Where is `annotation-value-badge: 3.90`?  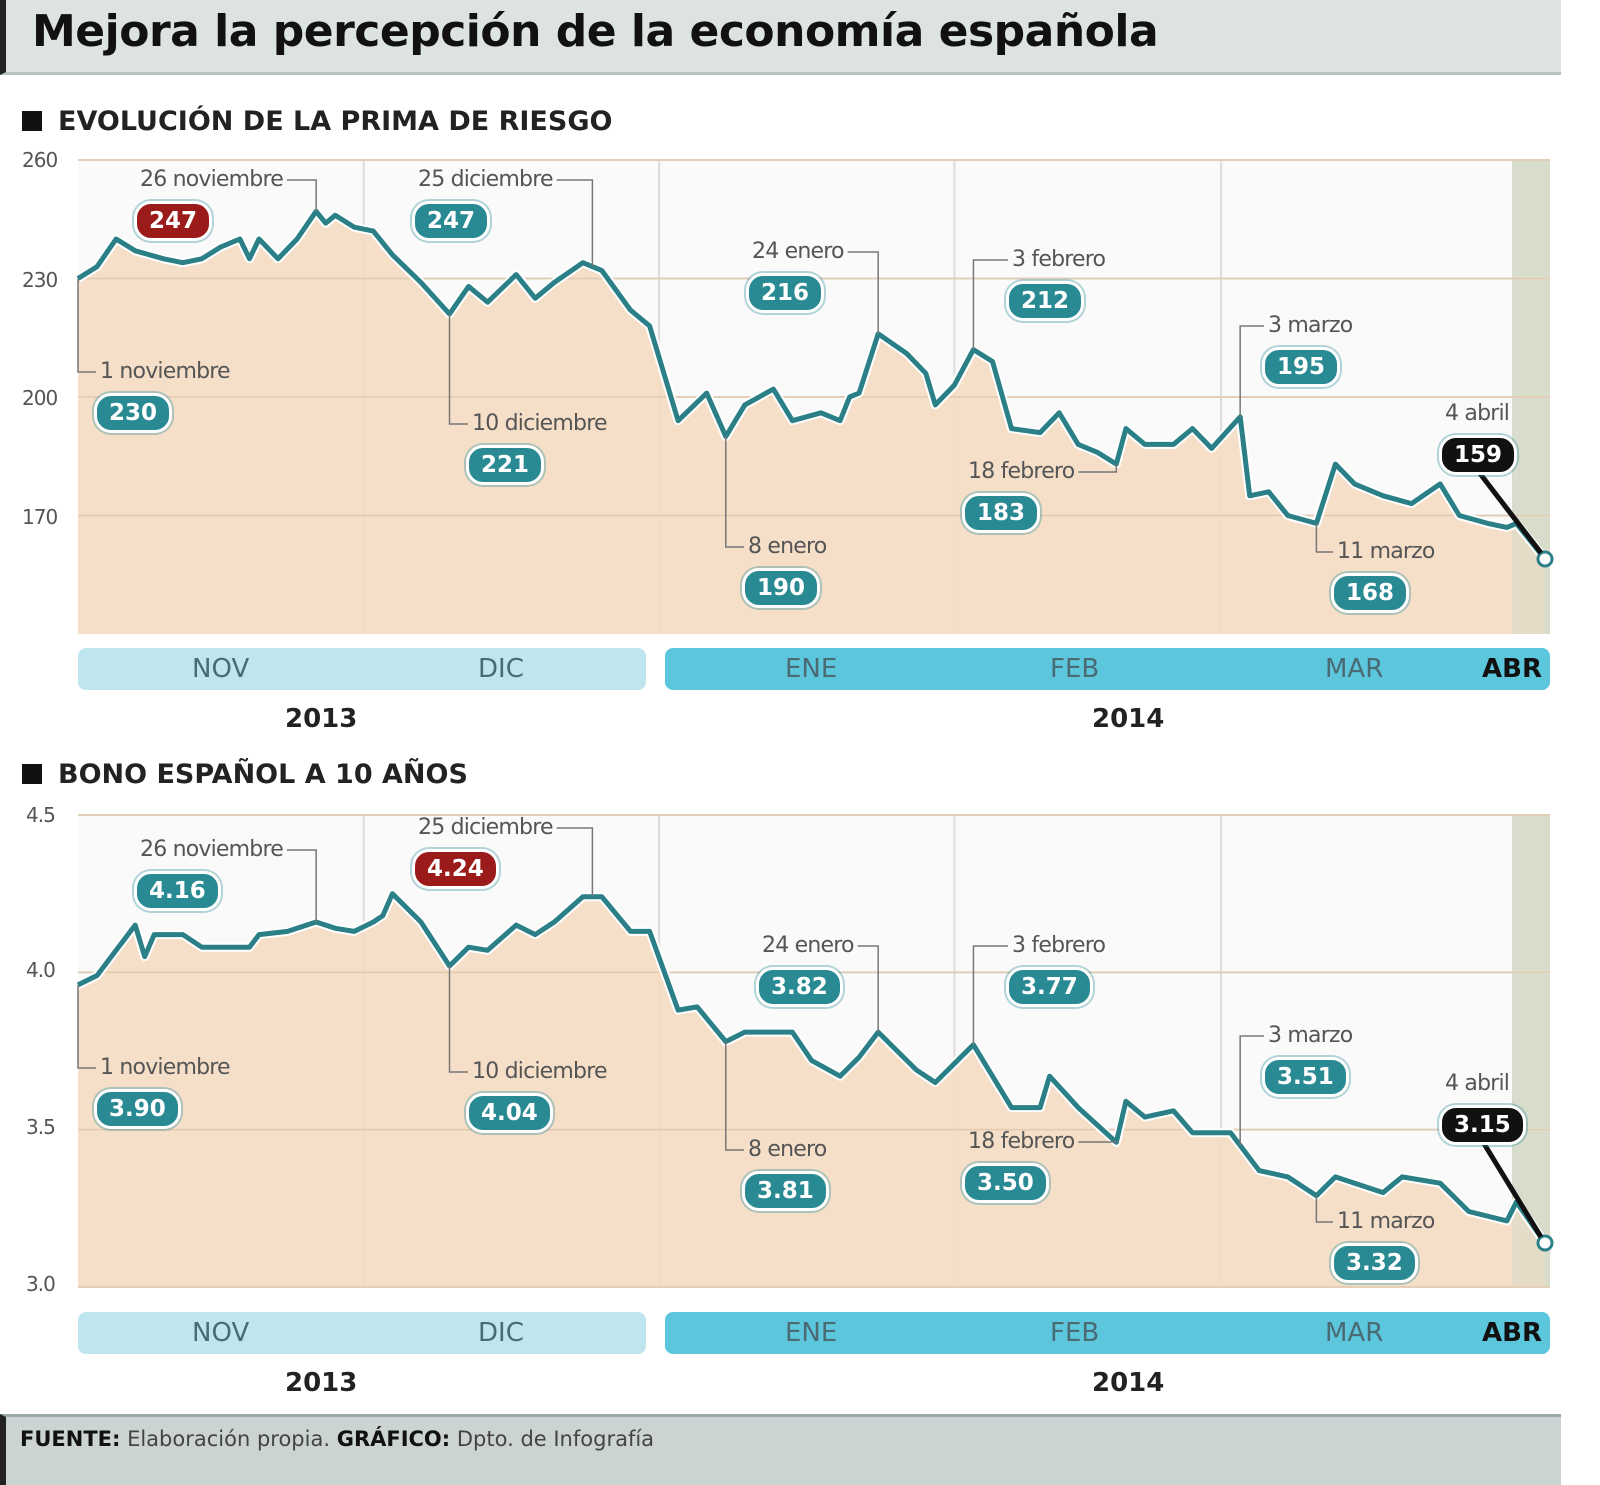 annotation-value-badge: 3.90 is located at coordinates (137, 1109).